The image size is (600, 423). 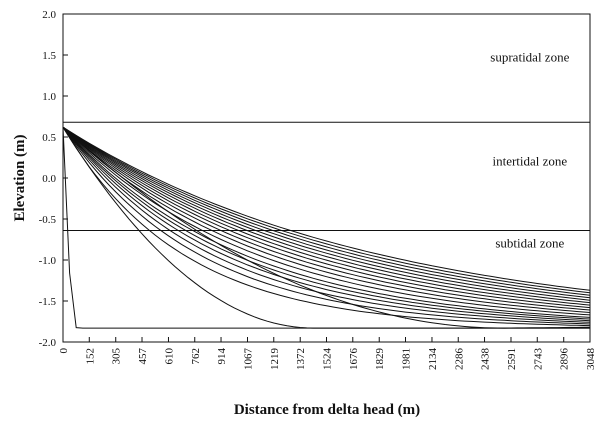 What do you see at coordinates (48, 343) in the screenshot?
I see `y-tick-label-8: -2.0` at bounding box center [48, 343].